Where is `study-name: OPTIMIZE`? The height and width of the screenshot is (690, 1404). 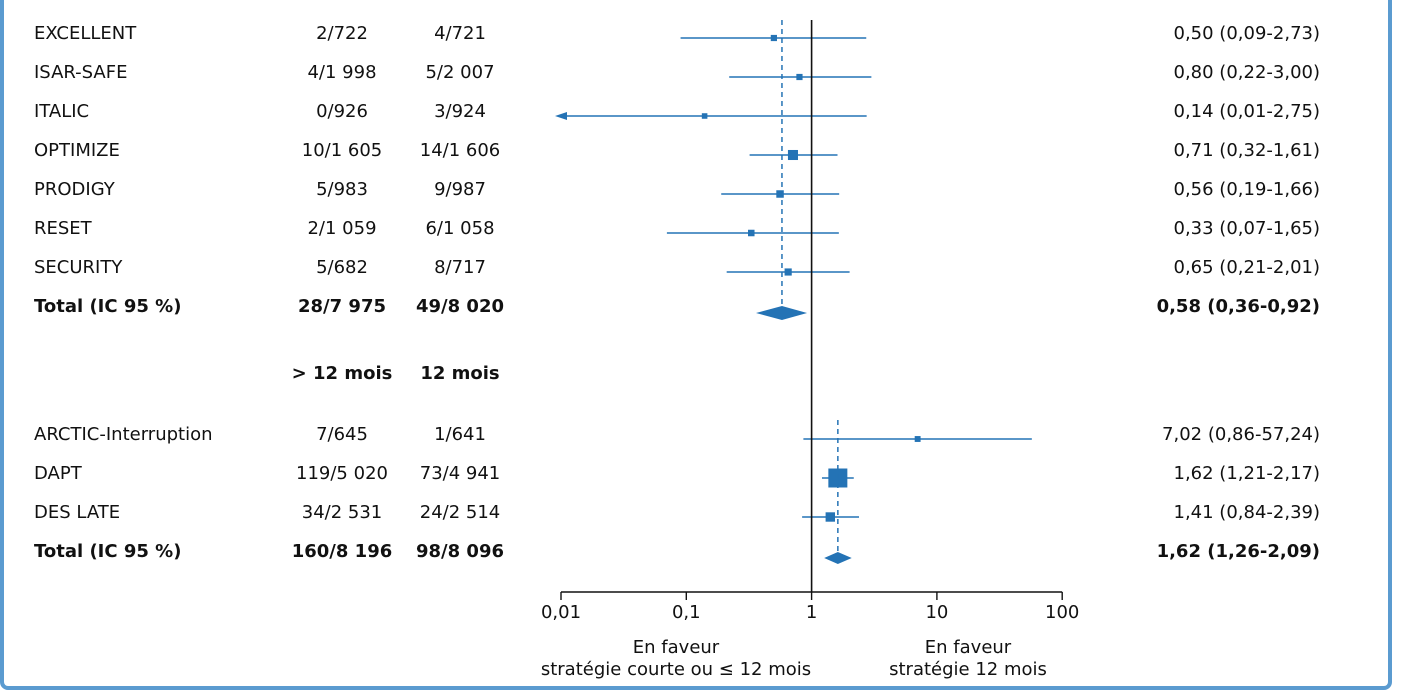
study-name: OPTIMIZE is located at coordinates (77, 150).